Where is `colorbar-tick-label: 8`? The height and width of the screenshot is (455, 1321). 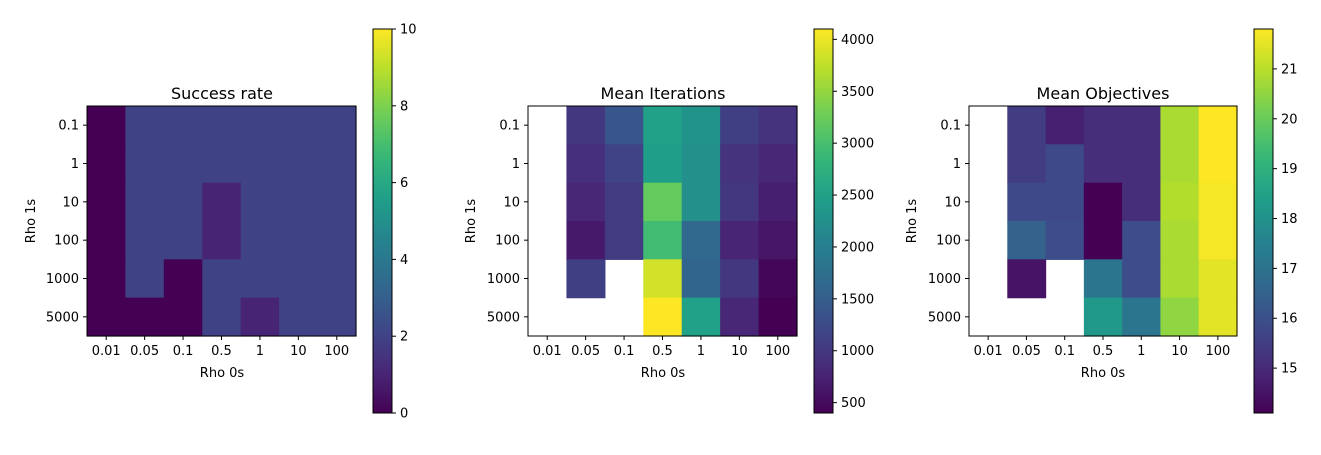 colorbar-tick-label: 8 is located at coordinates (404, 106).